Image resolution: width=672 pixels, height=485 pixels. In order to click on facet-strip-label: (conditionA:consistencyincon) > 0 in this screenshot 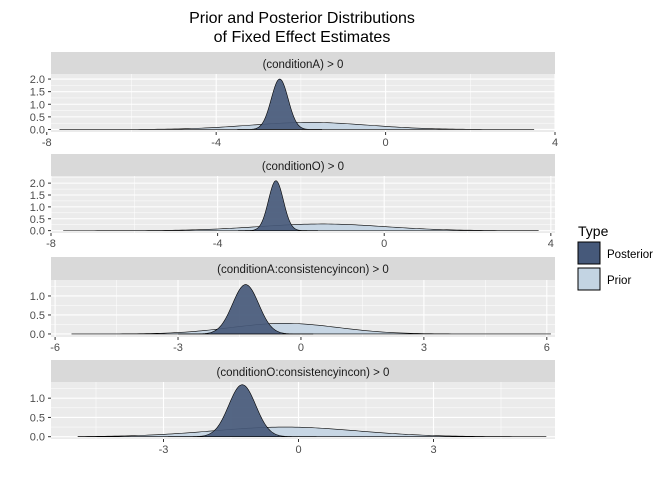, I will do `click(303, 270)`.